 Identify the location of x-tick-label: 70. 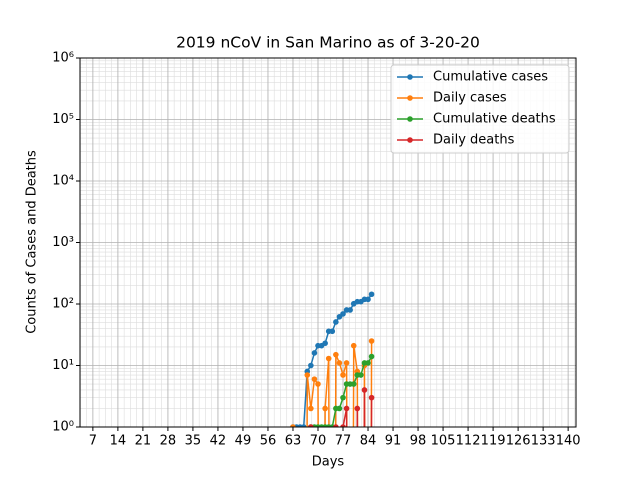
(318, 441).